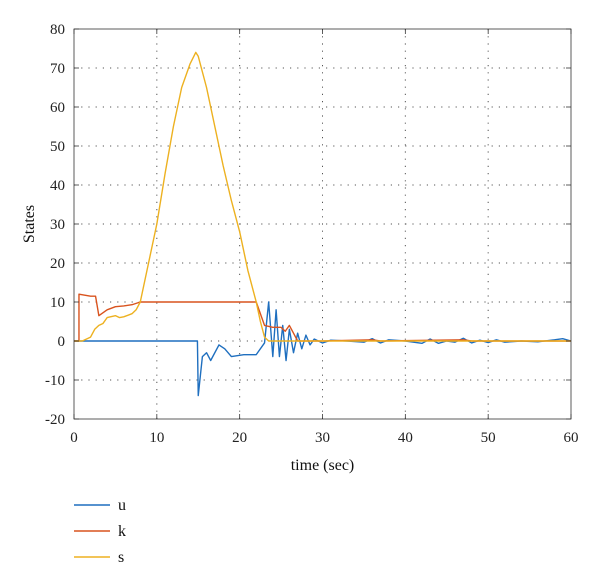 The image size is (600, 584). What do you see at coordinates (156, 438) in the screenshot?
I see `x-tick-label: 10` at bounding box center [156, 438].